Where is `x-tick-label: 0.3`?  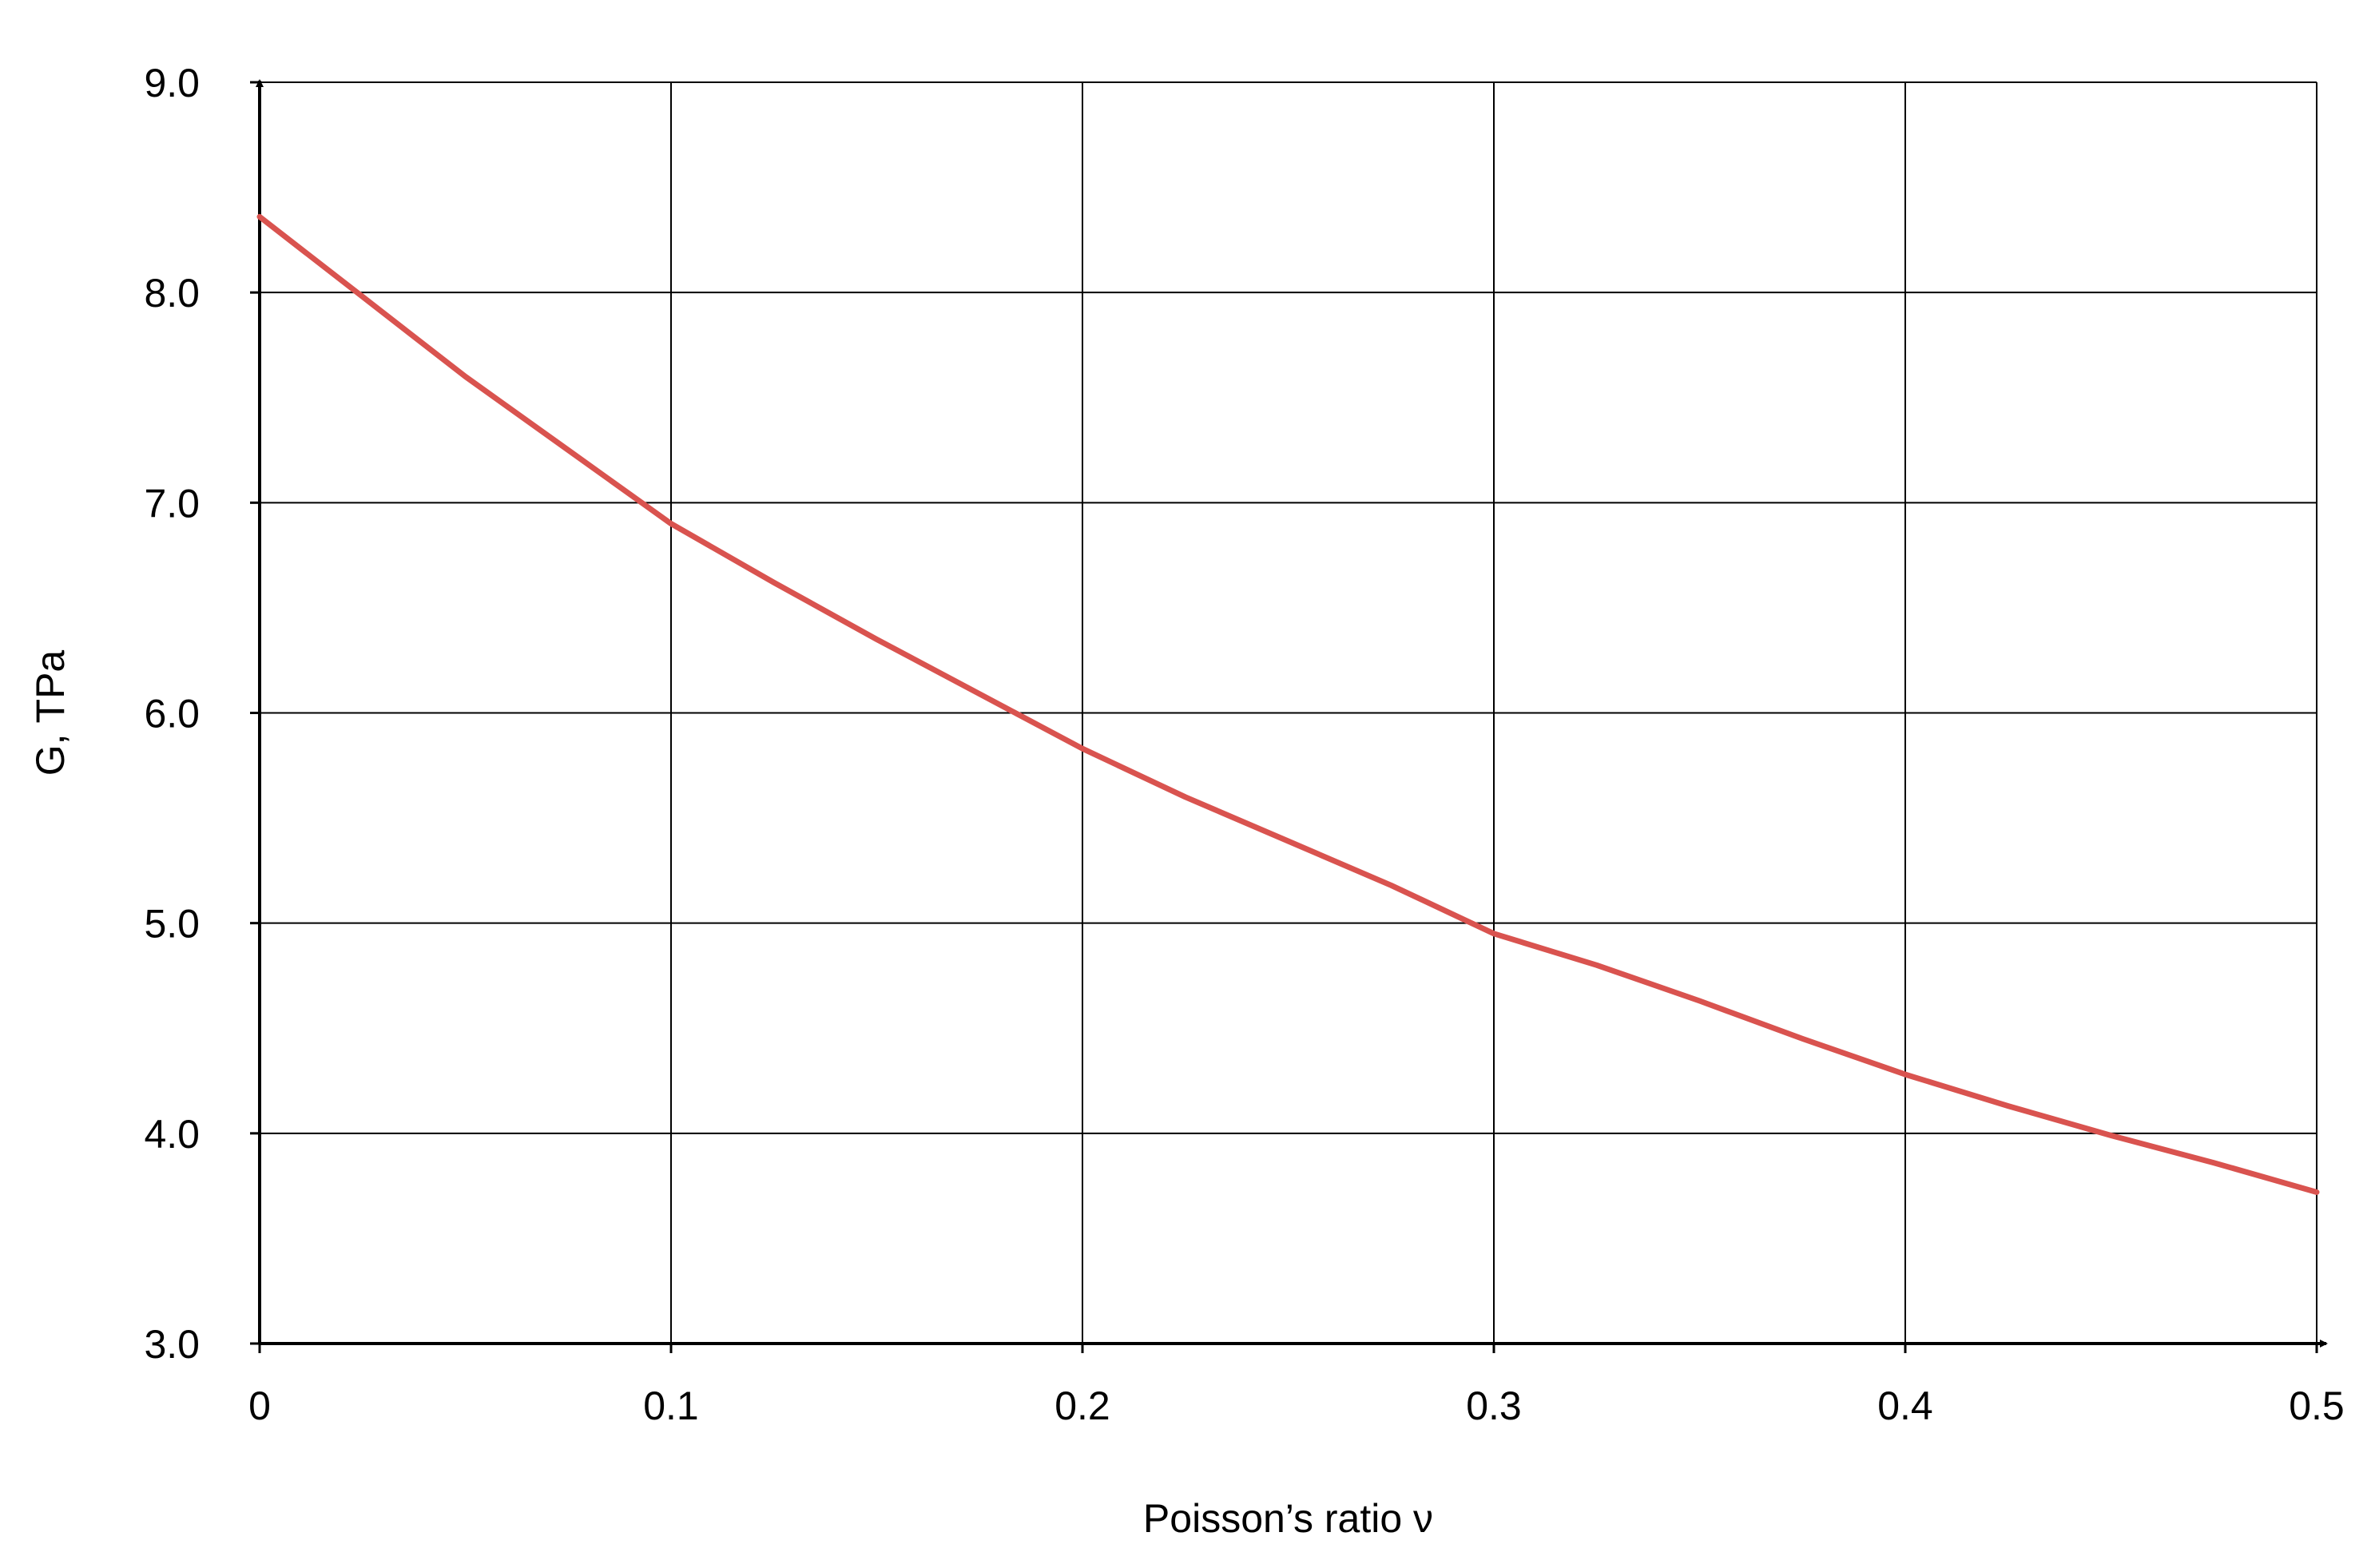
x-tick-label: 0.3 is located at coordinates (1494, 1405).